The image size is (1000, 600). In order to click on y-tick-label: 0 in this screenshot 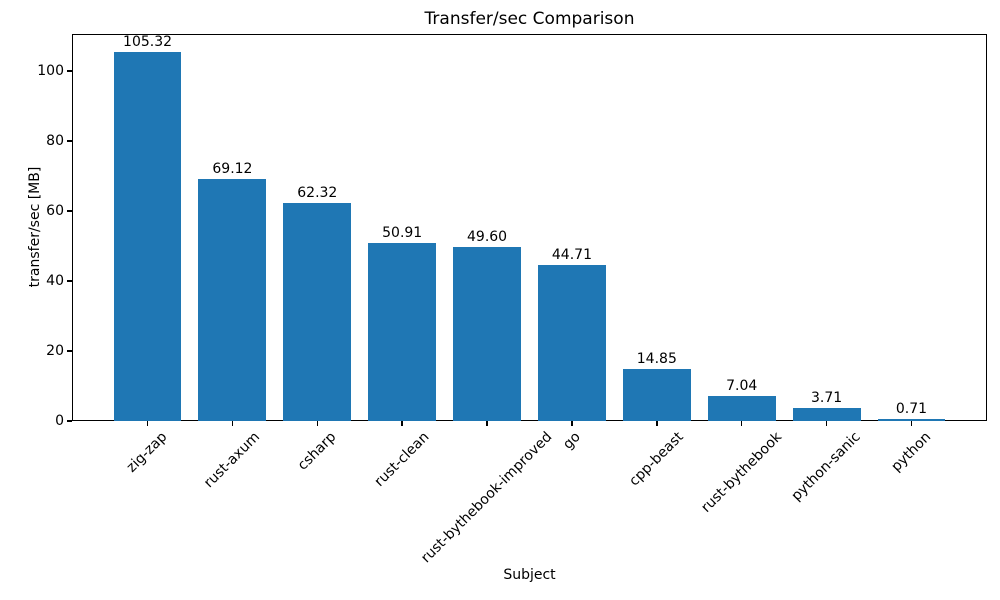, I will do `click(59, 421)`.